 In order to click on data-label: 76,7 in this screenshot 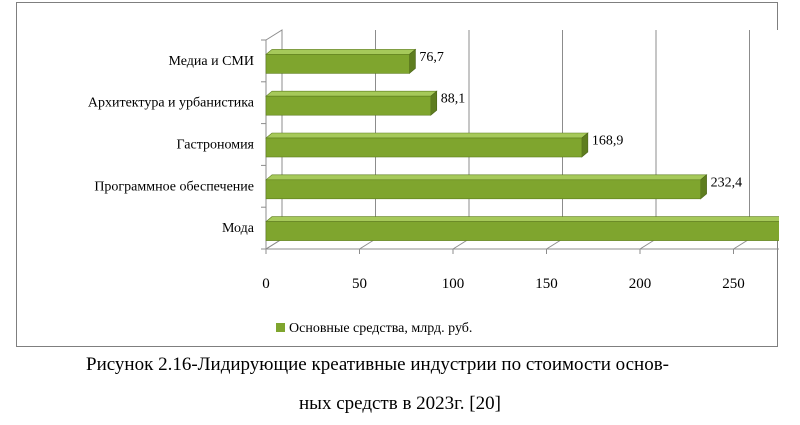, I will do `click(431, 57)`.